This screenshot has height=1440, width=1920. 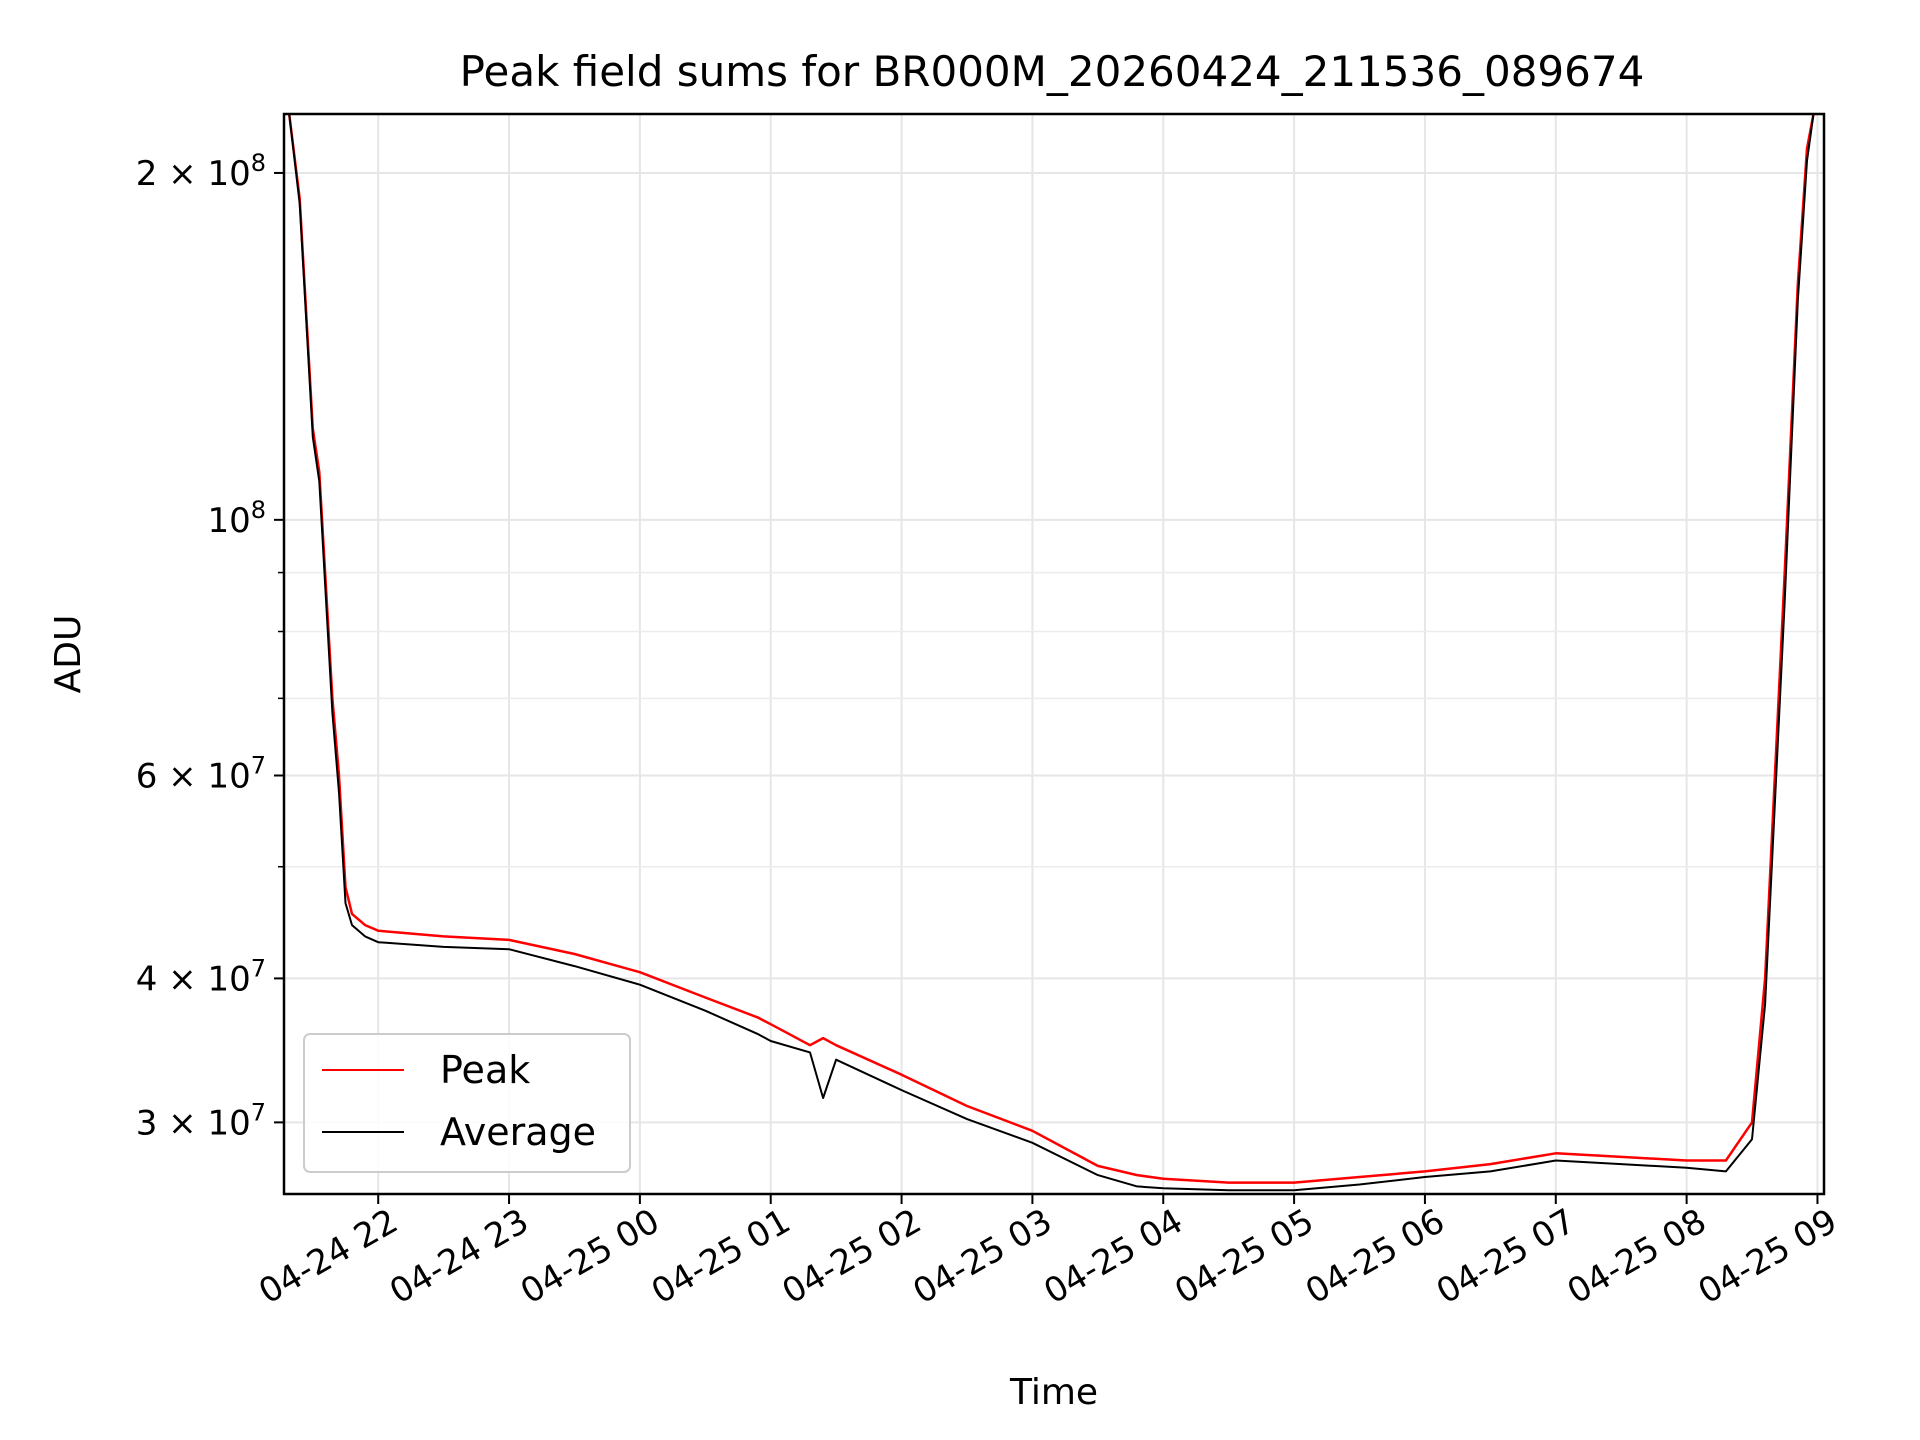 What do you see at coordinates (201, 1120) in the screenshot?
I see `y-tick-label: 3 × 107` at bounding box center [201, 1120].